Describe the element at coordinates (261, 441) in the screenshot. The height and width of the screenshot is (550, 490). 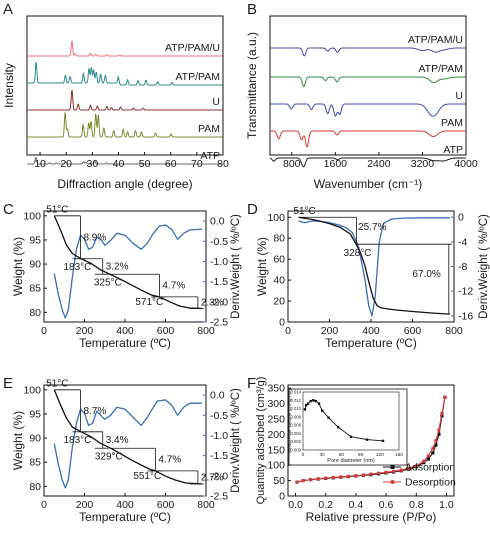
I see `y-axis-label: Quantity adsorbed (cm³/g)` at that location.